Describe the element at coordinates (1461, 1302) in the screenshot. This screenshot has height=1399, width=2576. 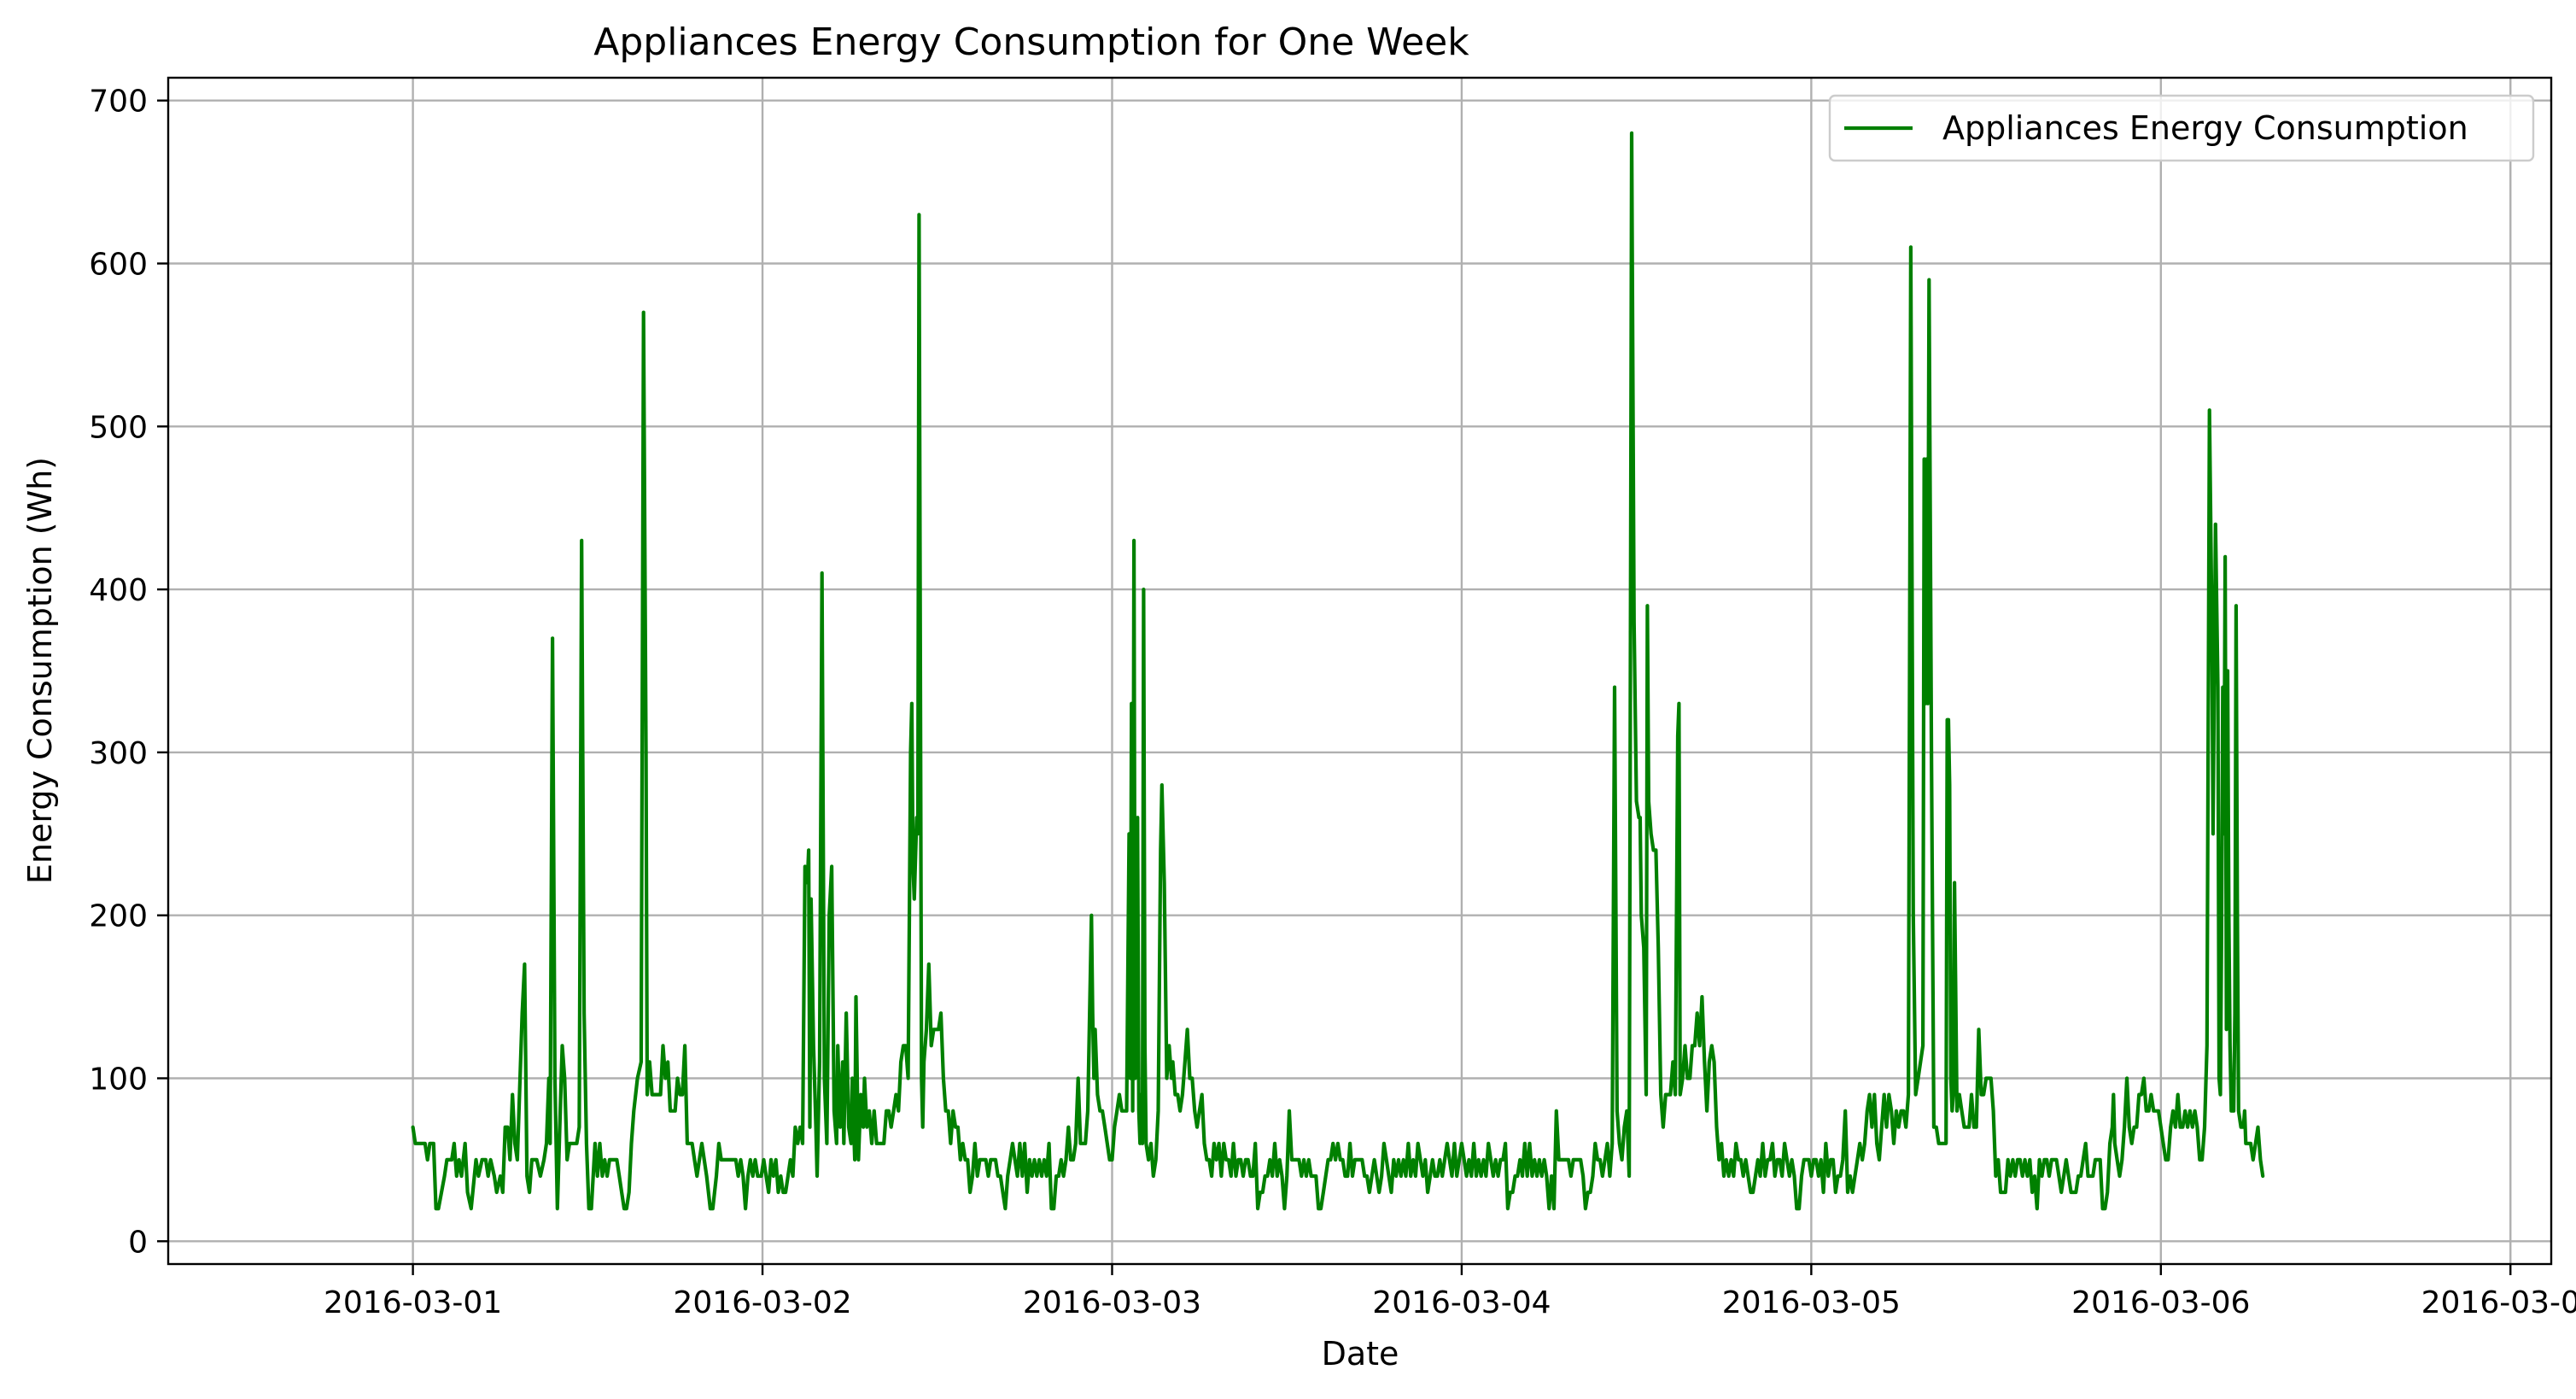
I see `x-tick-label: 2016-03-04` at that location.